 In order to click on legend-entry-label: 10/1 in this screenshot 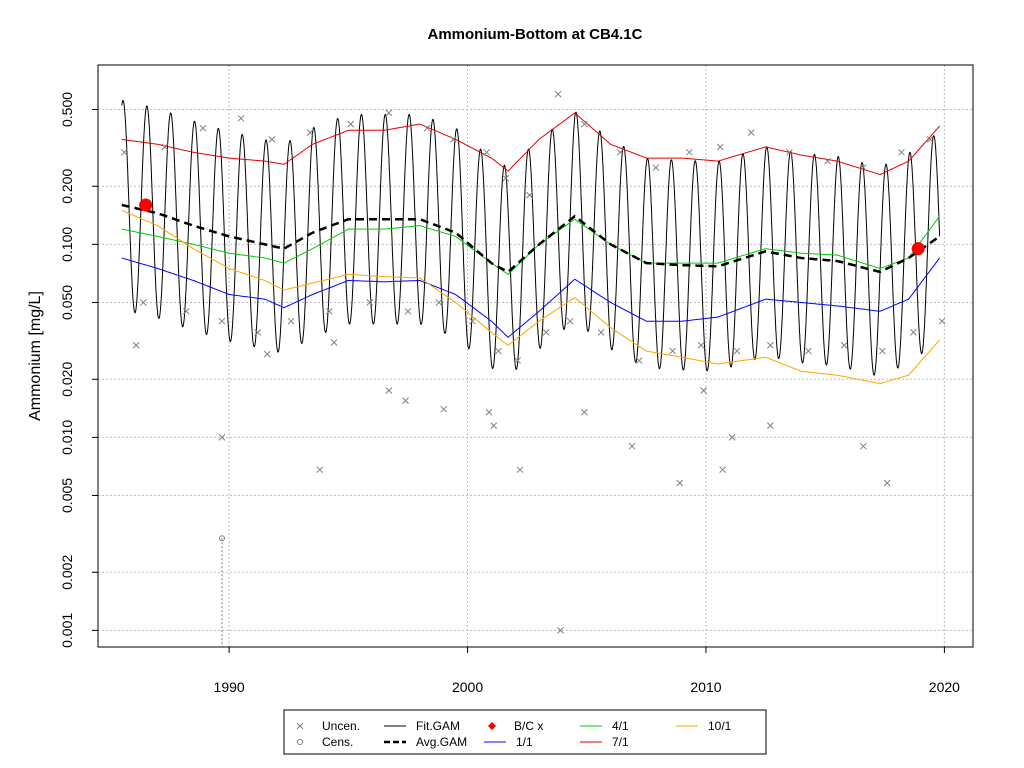, I will do `click(720, 726)`.